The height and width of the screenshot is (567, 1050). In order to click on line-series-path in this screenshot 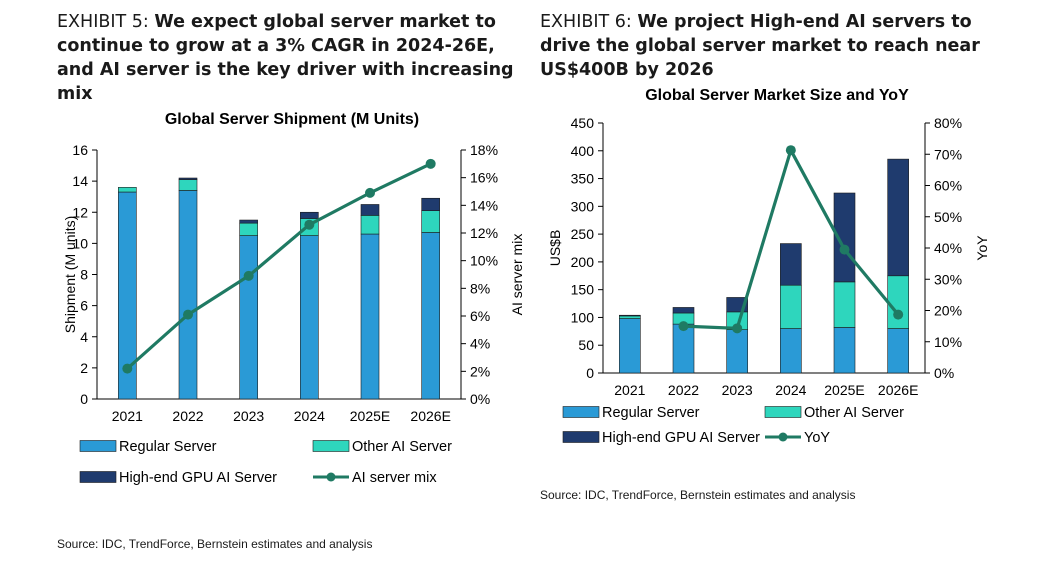, I will do `click(279, 266)`.